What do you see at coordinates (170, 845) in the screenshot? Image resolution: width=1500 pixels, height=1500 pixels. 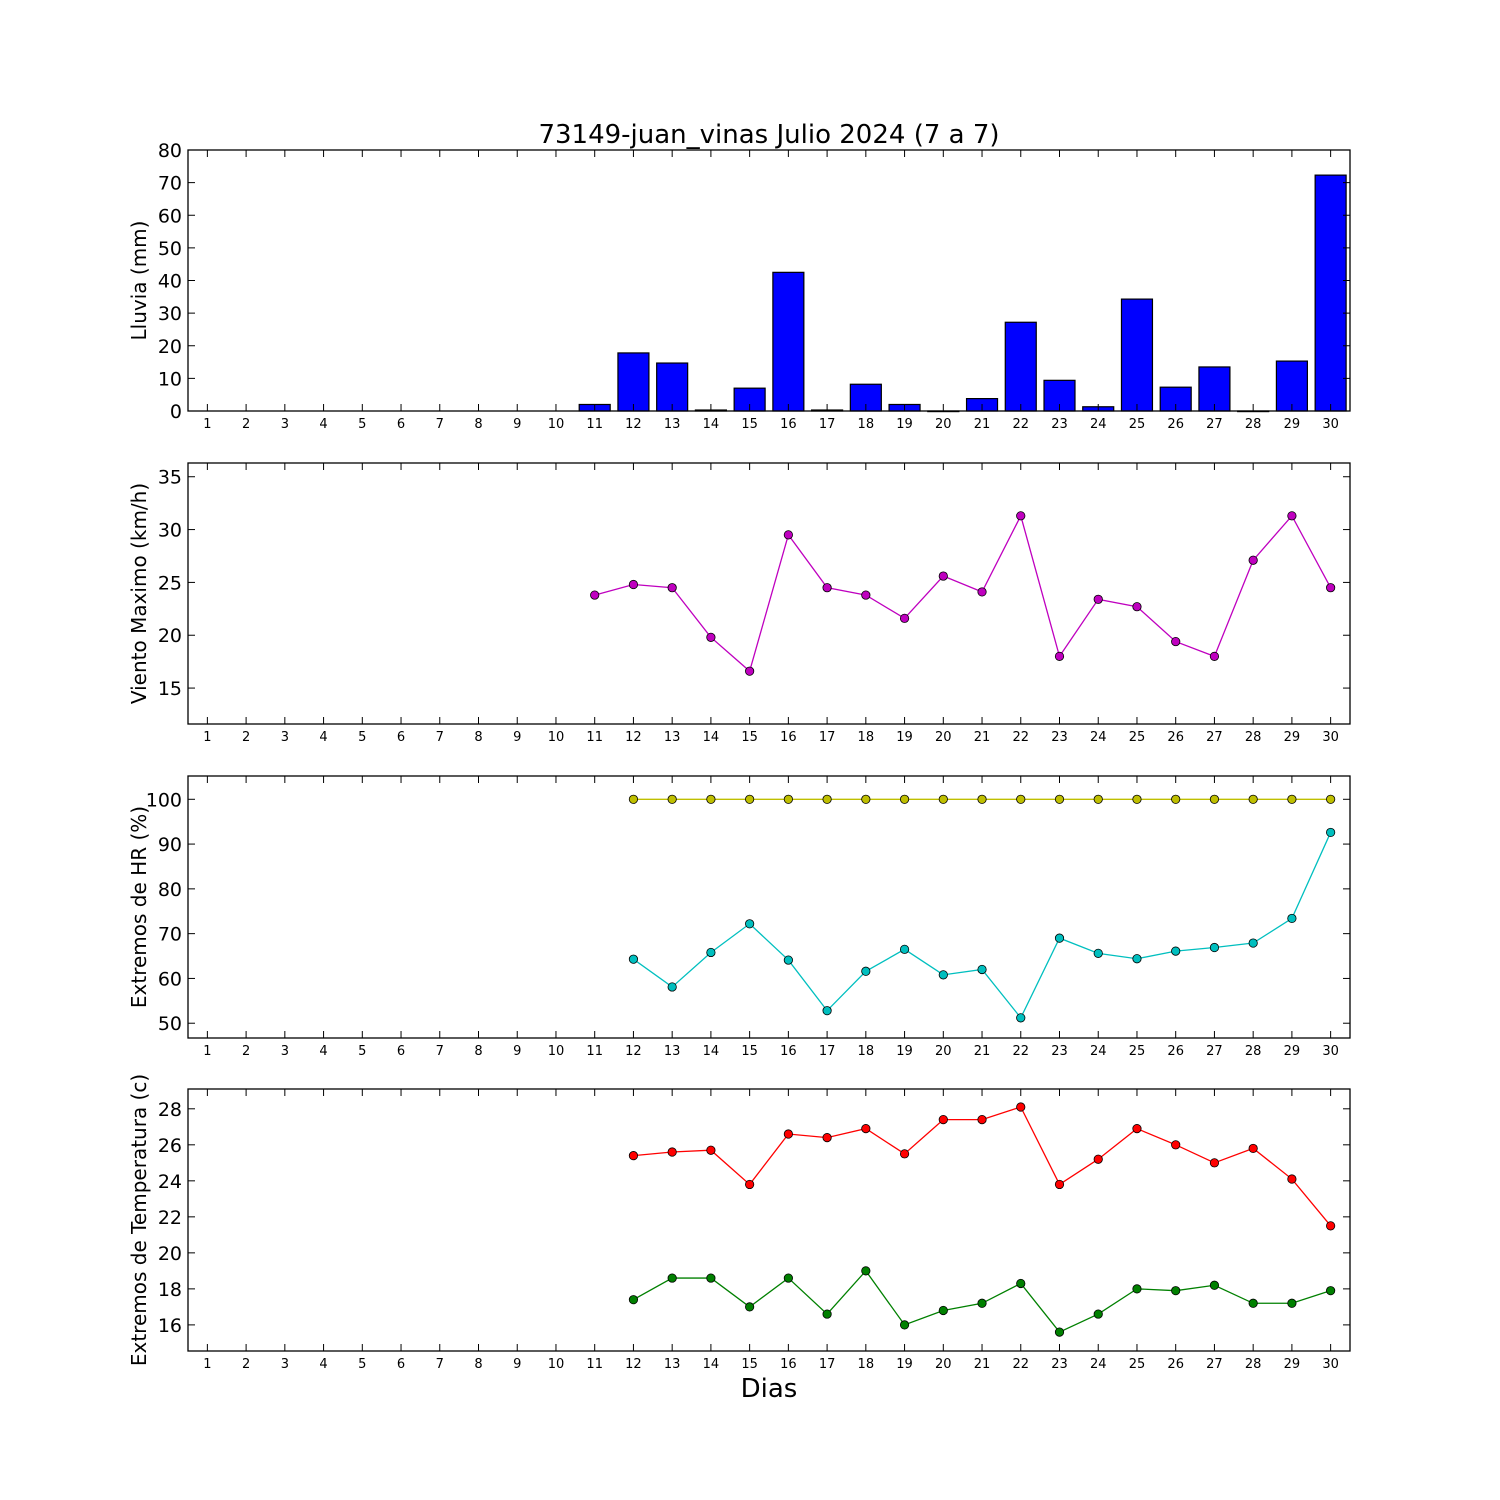 I see `y-tick-label-90: 90` at bounding box center [170, 845].